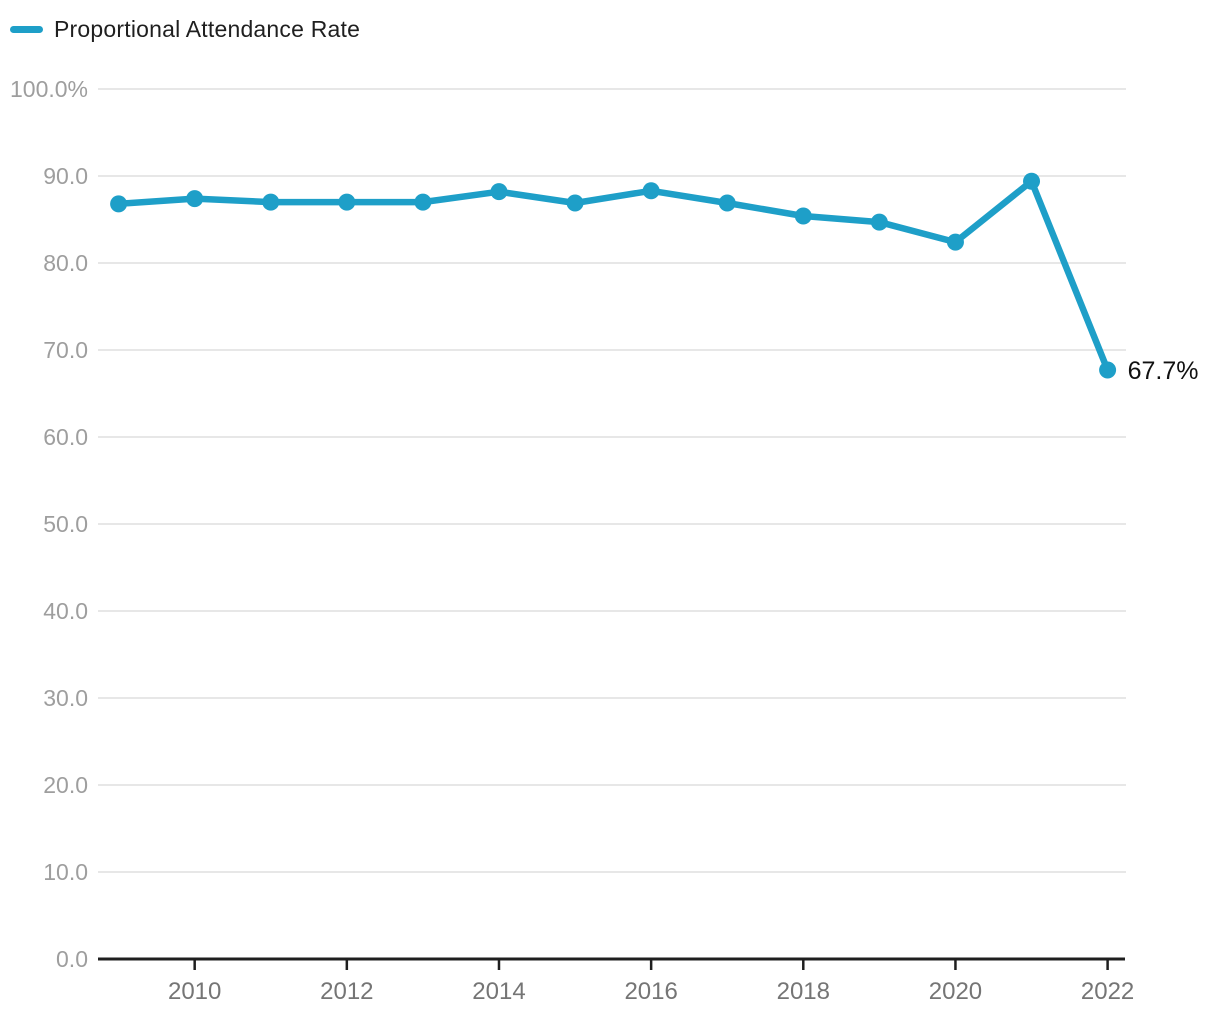 Image resolution: width=1220 pixels, height=1020 pixels. Describe the element at coordinates (803, 216) in the screenshot. I see `data-point-2018` at that location.